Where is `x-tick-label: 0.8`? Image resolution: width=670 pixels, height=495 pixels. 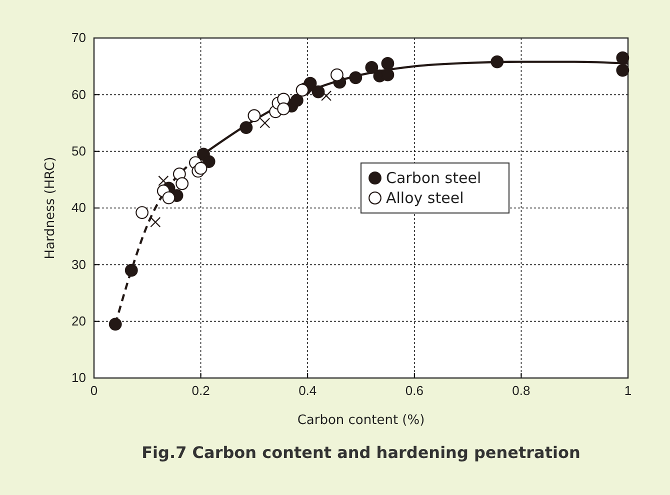
x-tick-label: 0.8 is located at coordinates (521, 390).